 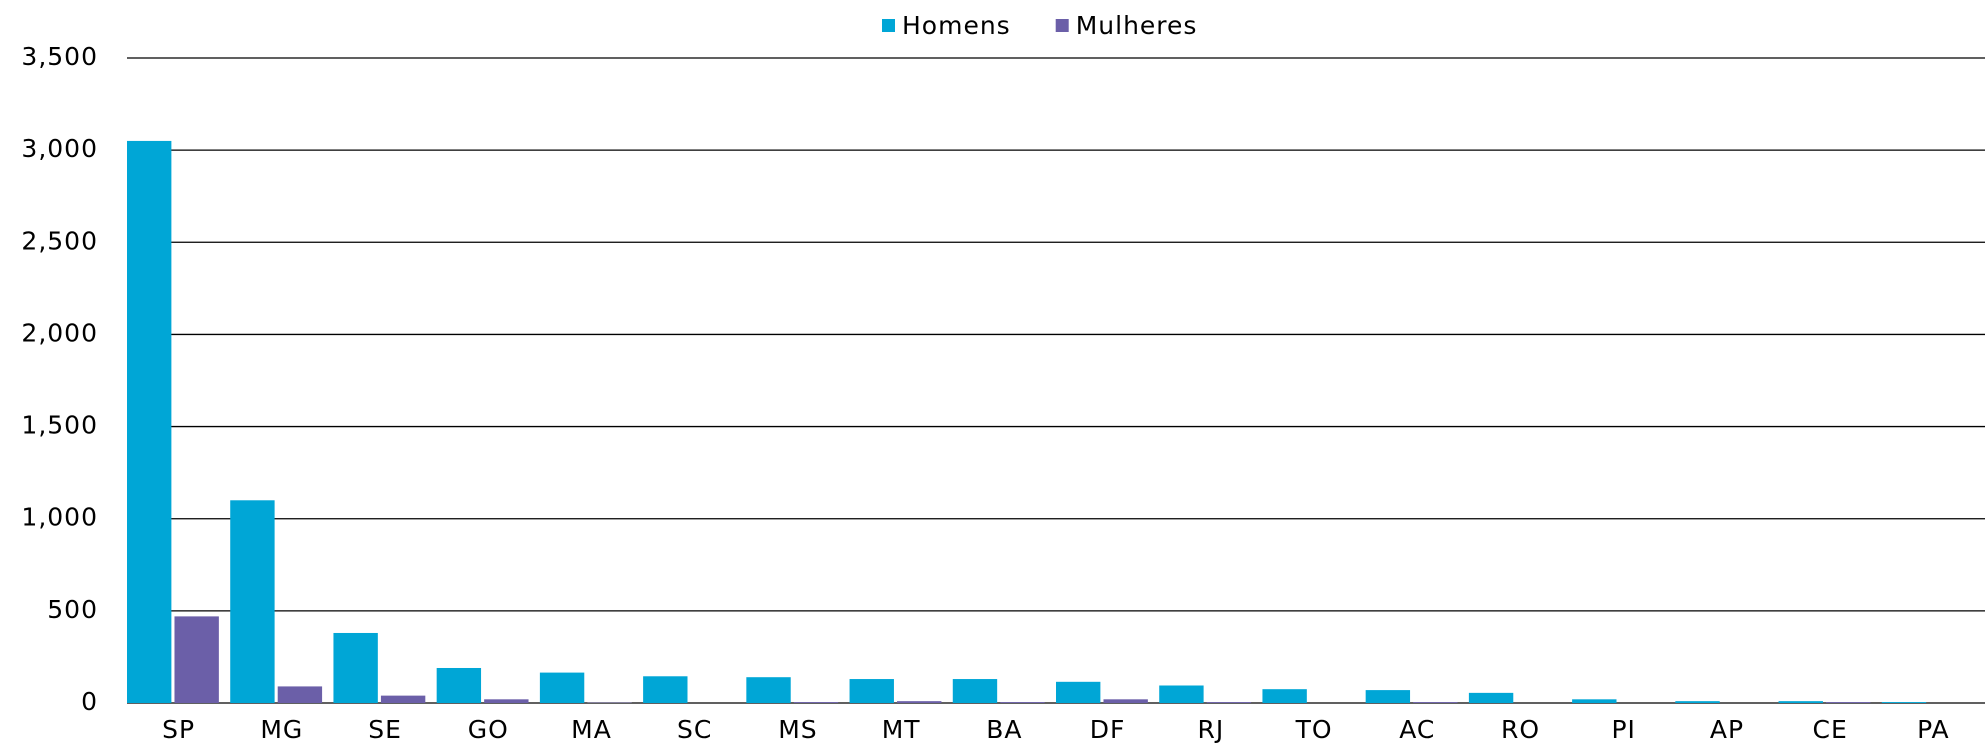 I want to click on x-tick-label: MT, so click(x=901, y=729).